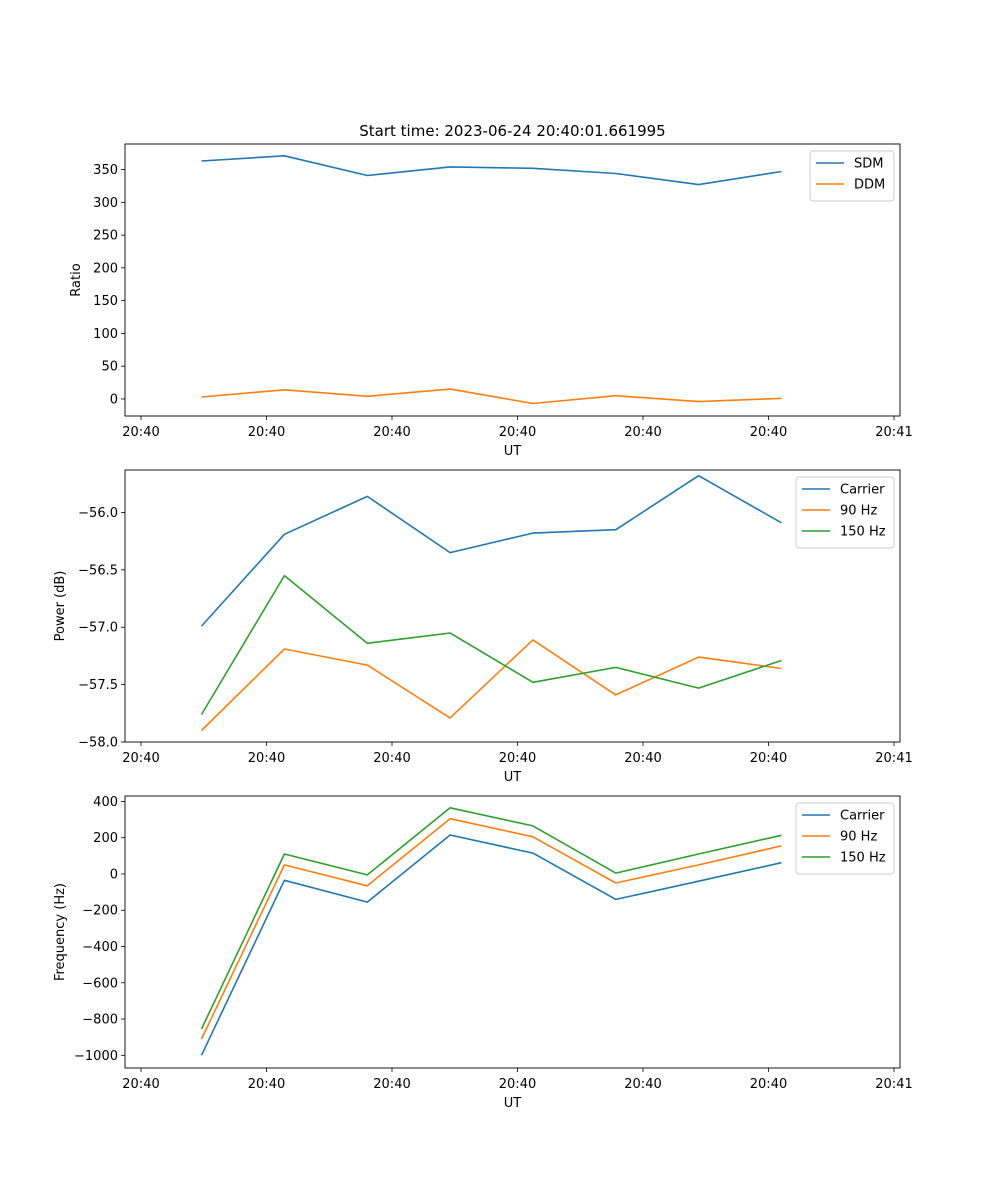 Image resolution: width=1000 pixels, height=1200 pixels. I want to click on legend-label: DDM, so click(869, 185).